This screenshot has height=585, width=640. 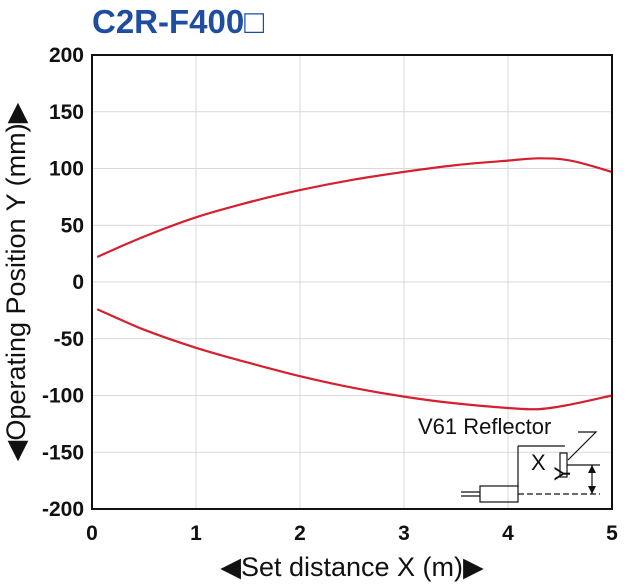 What do you see at coordinates (92, 533) in the screenshot?
I see `x-tick-label: 0` at bounding box center [92, 533].